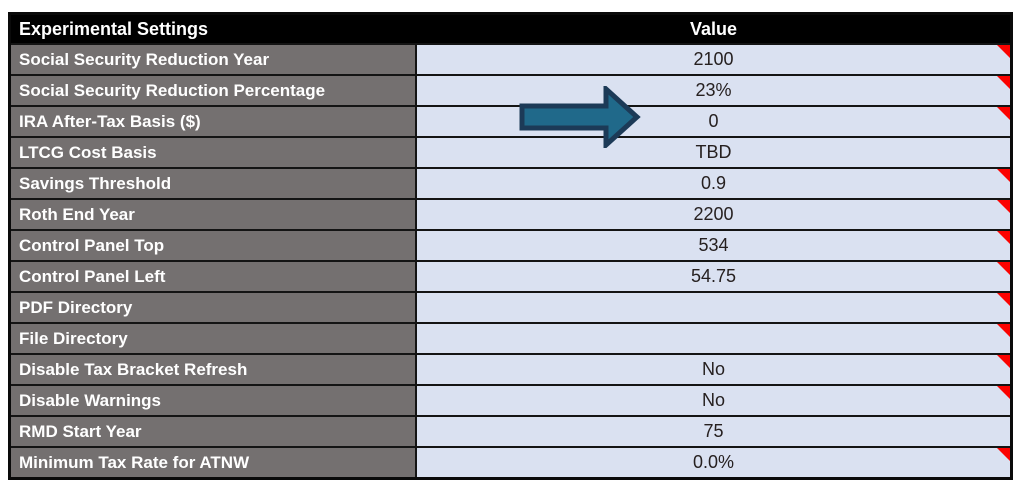 Image resolution: width=1024 pixels, height=488 pixels. What do you see at coordinates (713, 276) in the screenshot?
I see `setting-value-cell: 54.75` at bounding box center [713, 276].